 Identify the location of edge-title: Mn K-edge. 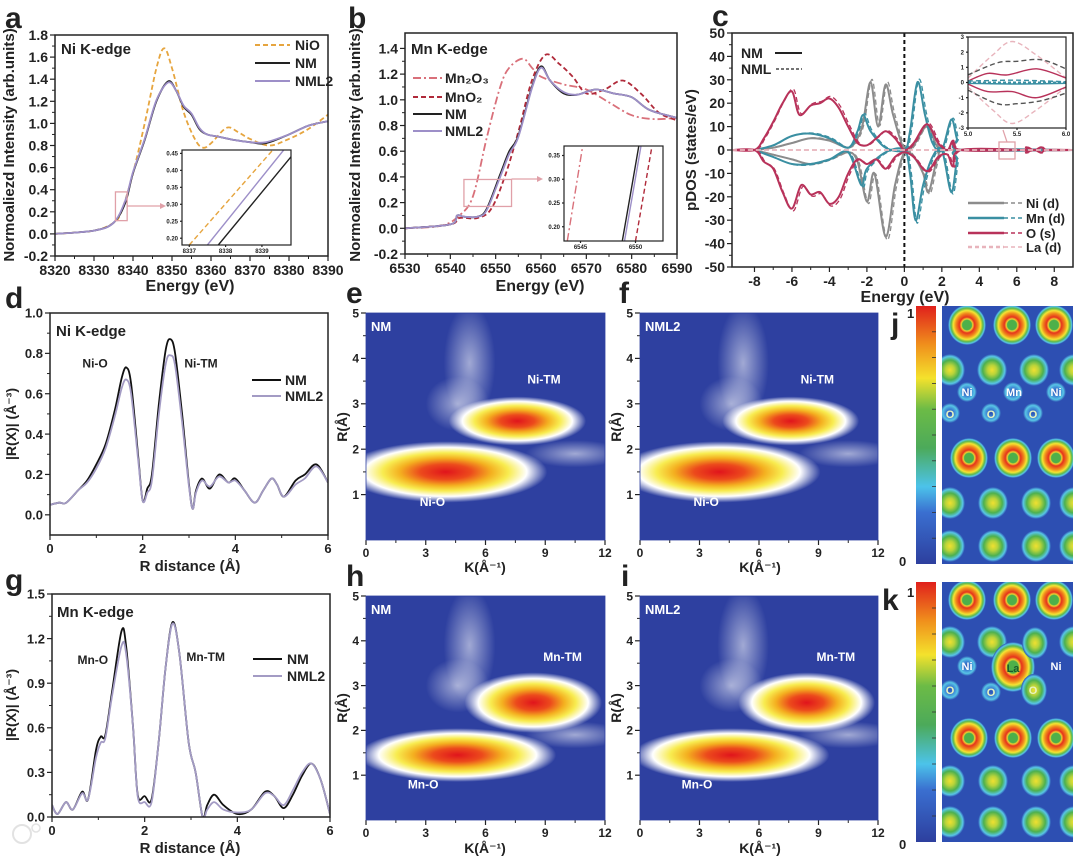
(449, 49).